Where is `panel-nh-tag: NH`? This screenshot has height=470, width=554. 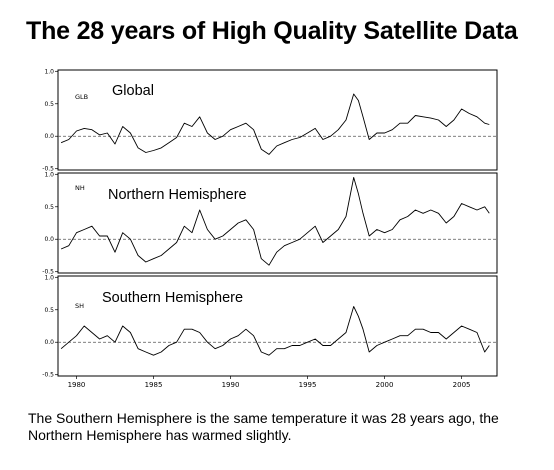 panel-nh-tag: NH is located at coordinates (80, 188).